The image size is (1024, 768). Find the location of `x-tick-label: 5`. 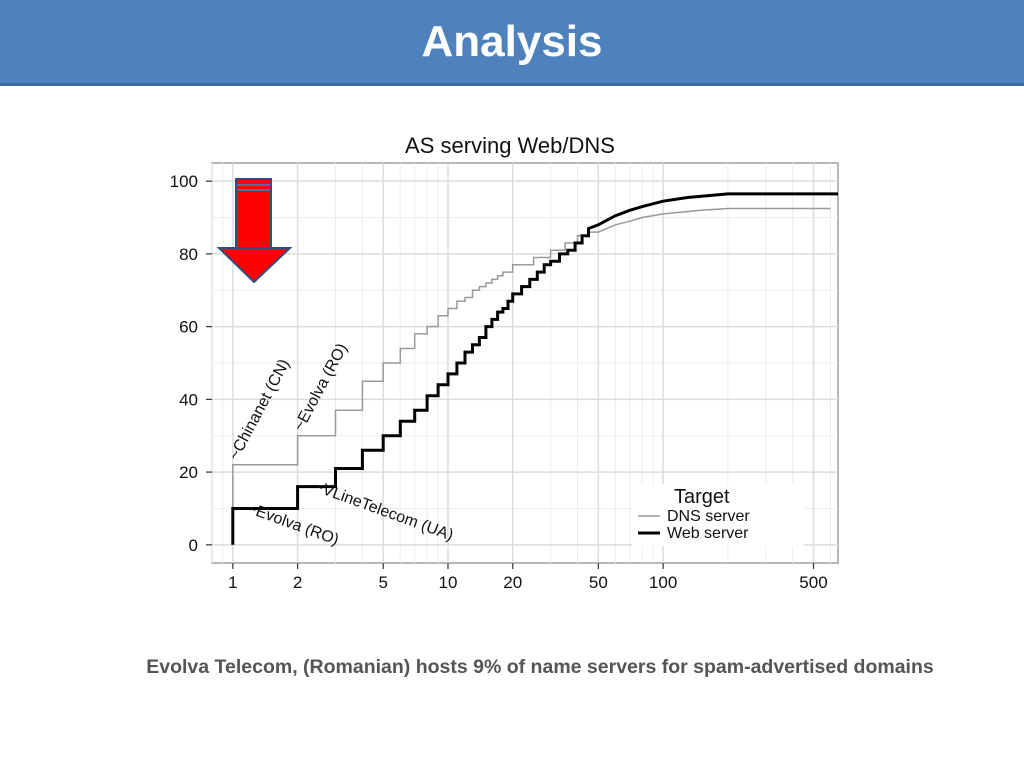

x-tick-label: 5 is located at coordinates (382, 582).